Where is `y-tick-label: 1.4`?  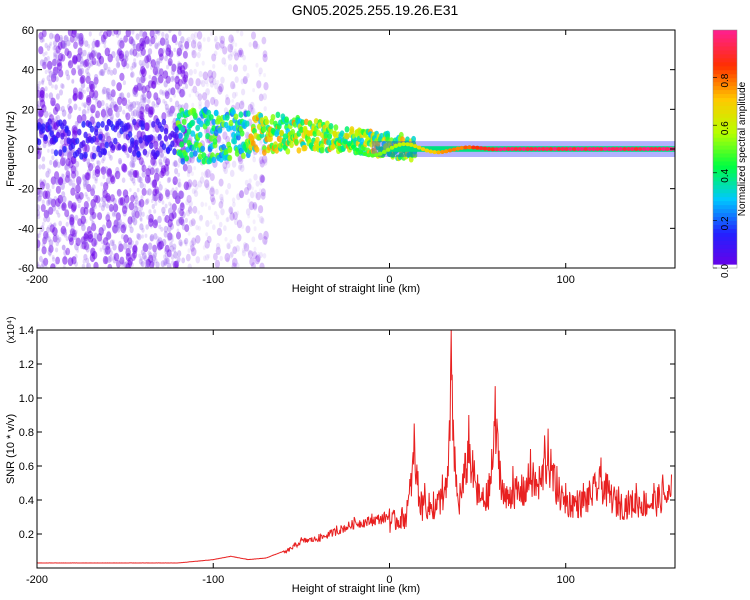
y-tick-label: 1.4 is located at coordinates (26, 331).